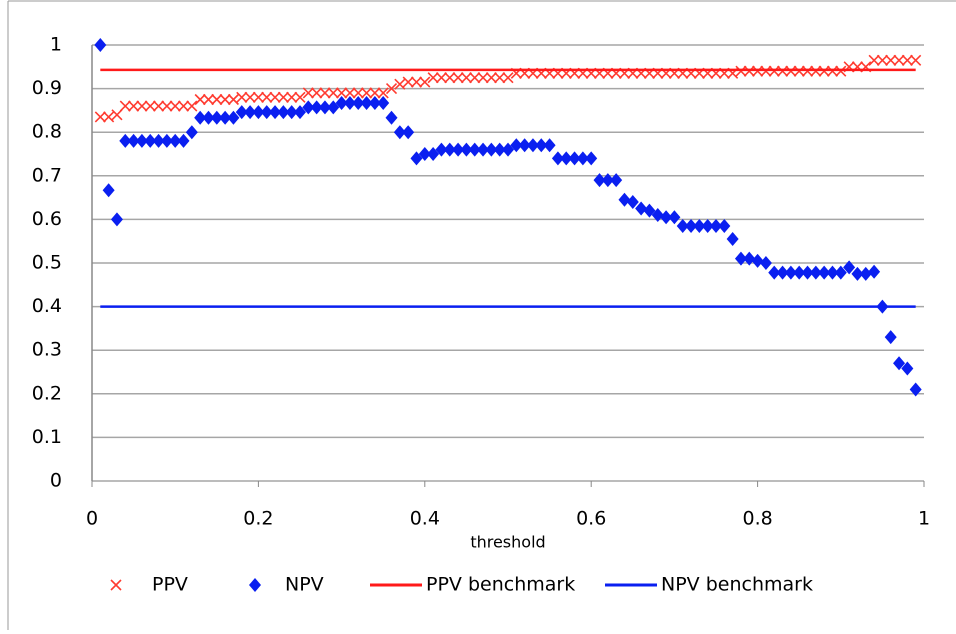 Image resolution: width=956 pixels, height=634 pixels. Describe the element at coordinates (47, 175) in the screenshot. I see `y-tick-label: 0.7` at that location.